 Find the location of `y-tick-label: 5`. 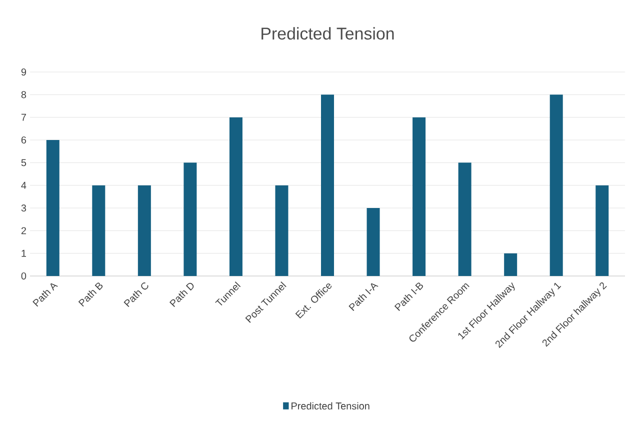

y-tick-label: 5 is located at coordinates (23, 162).